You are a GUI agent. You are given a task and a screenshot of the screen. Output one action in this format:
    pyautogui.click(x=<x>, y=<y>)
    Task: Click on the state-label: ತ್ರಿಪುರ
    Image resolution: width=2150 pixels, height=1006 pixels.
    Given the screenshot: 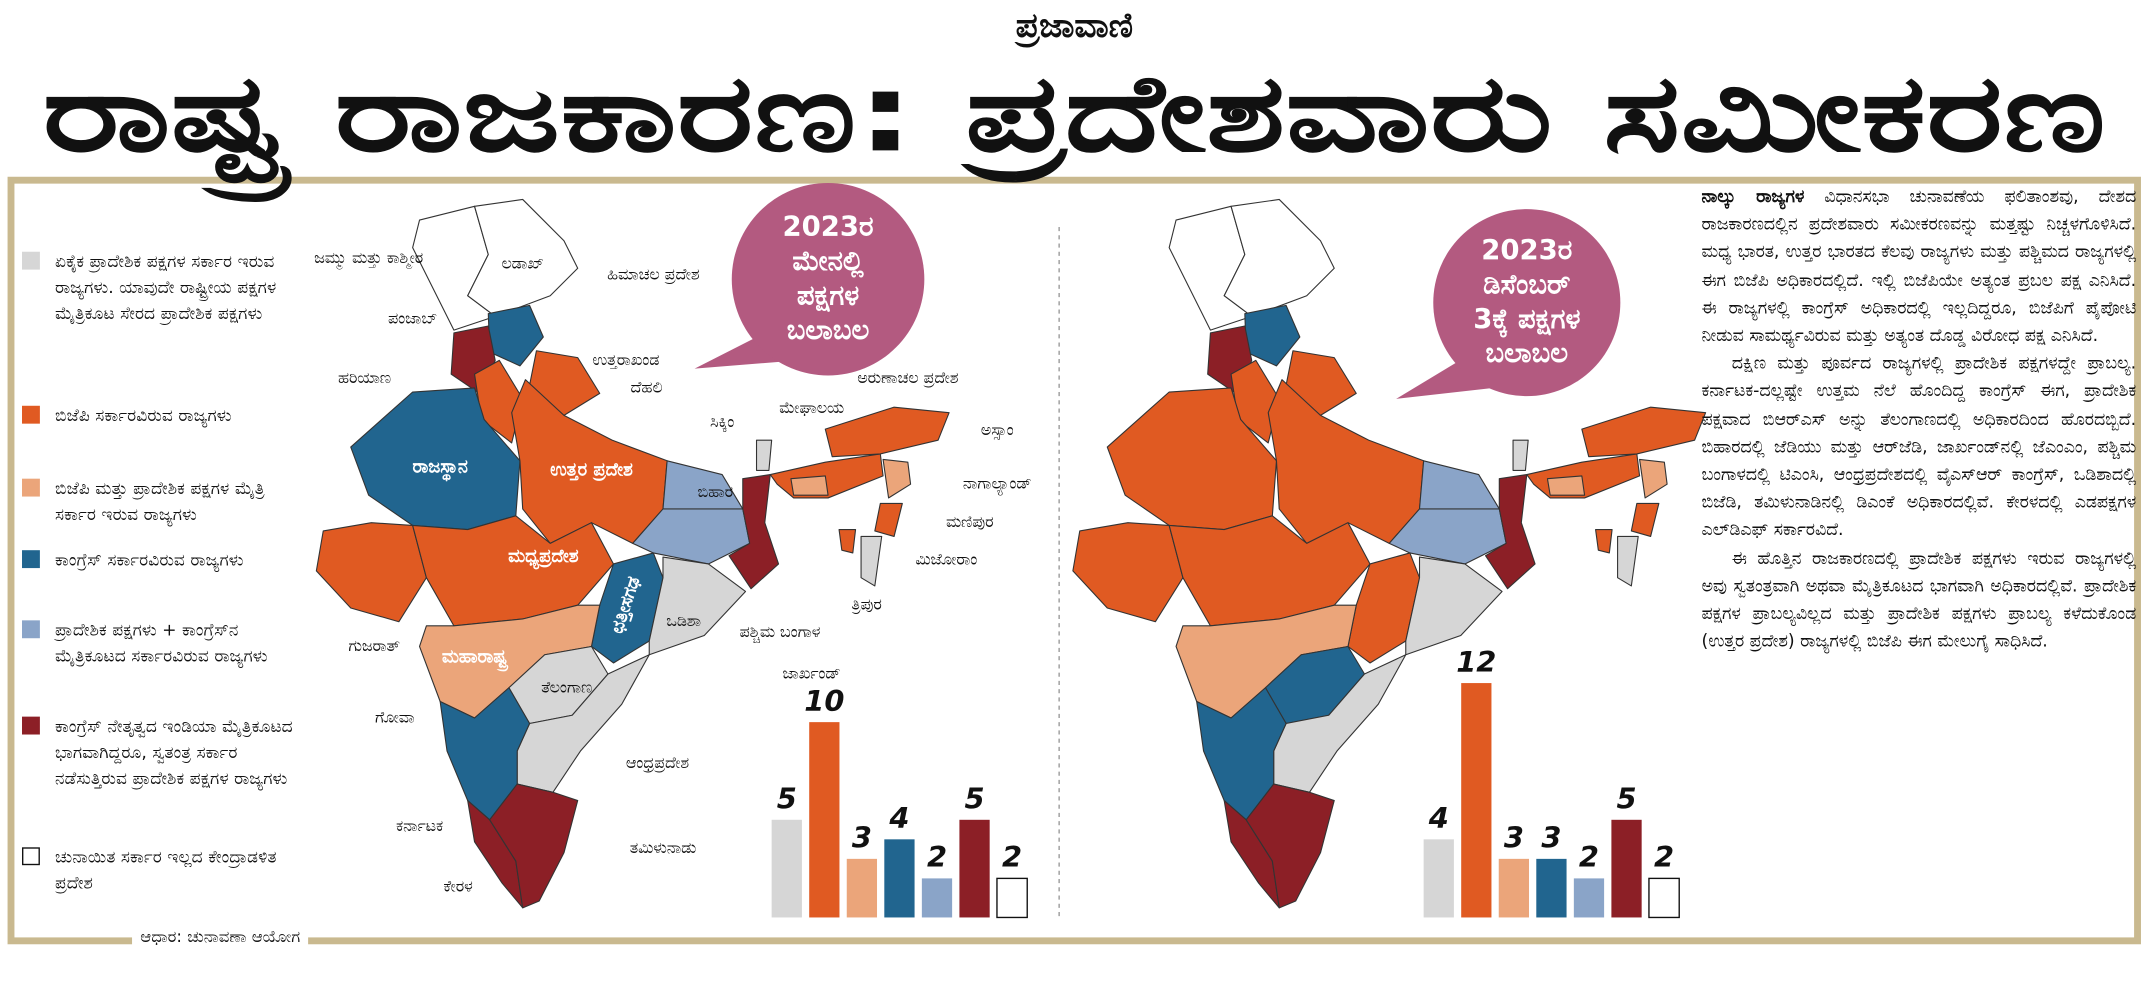 What is the action you would take?
    pyautogui.click(x=866, y=605)
    